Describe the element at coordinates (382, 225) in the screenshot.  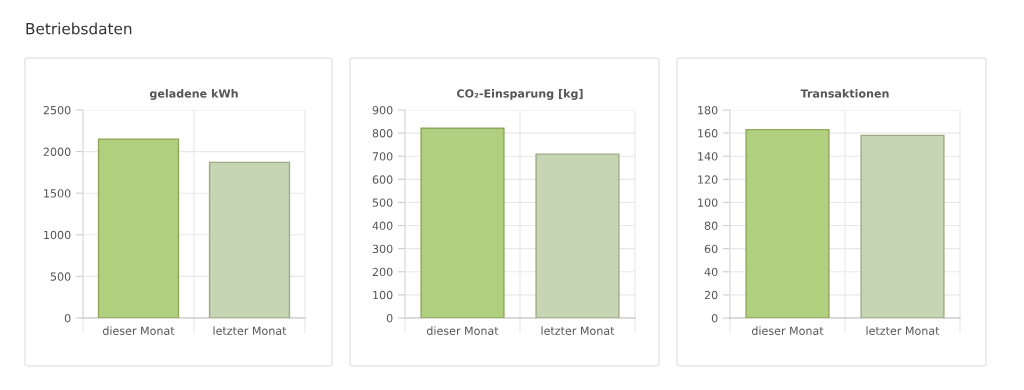
I see `y-tick-label: 400` at that location.